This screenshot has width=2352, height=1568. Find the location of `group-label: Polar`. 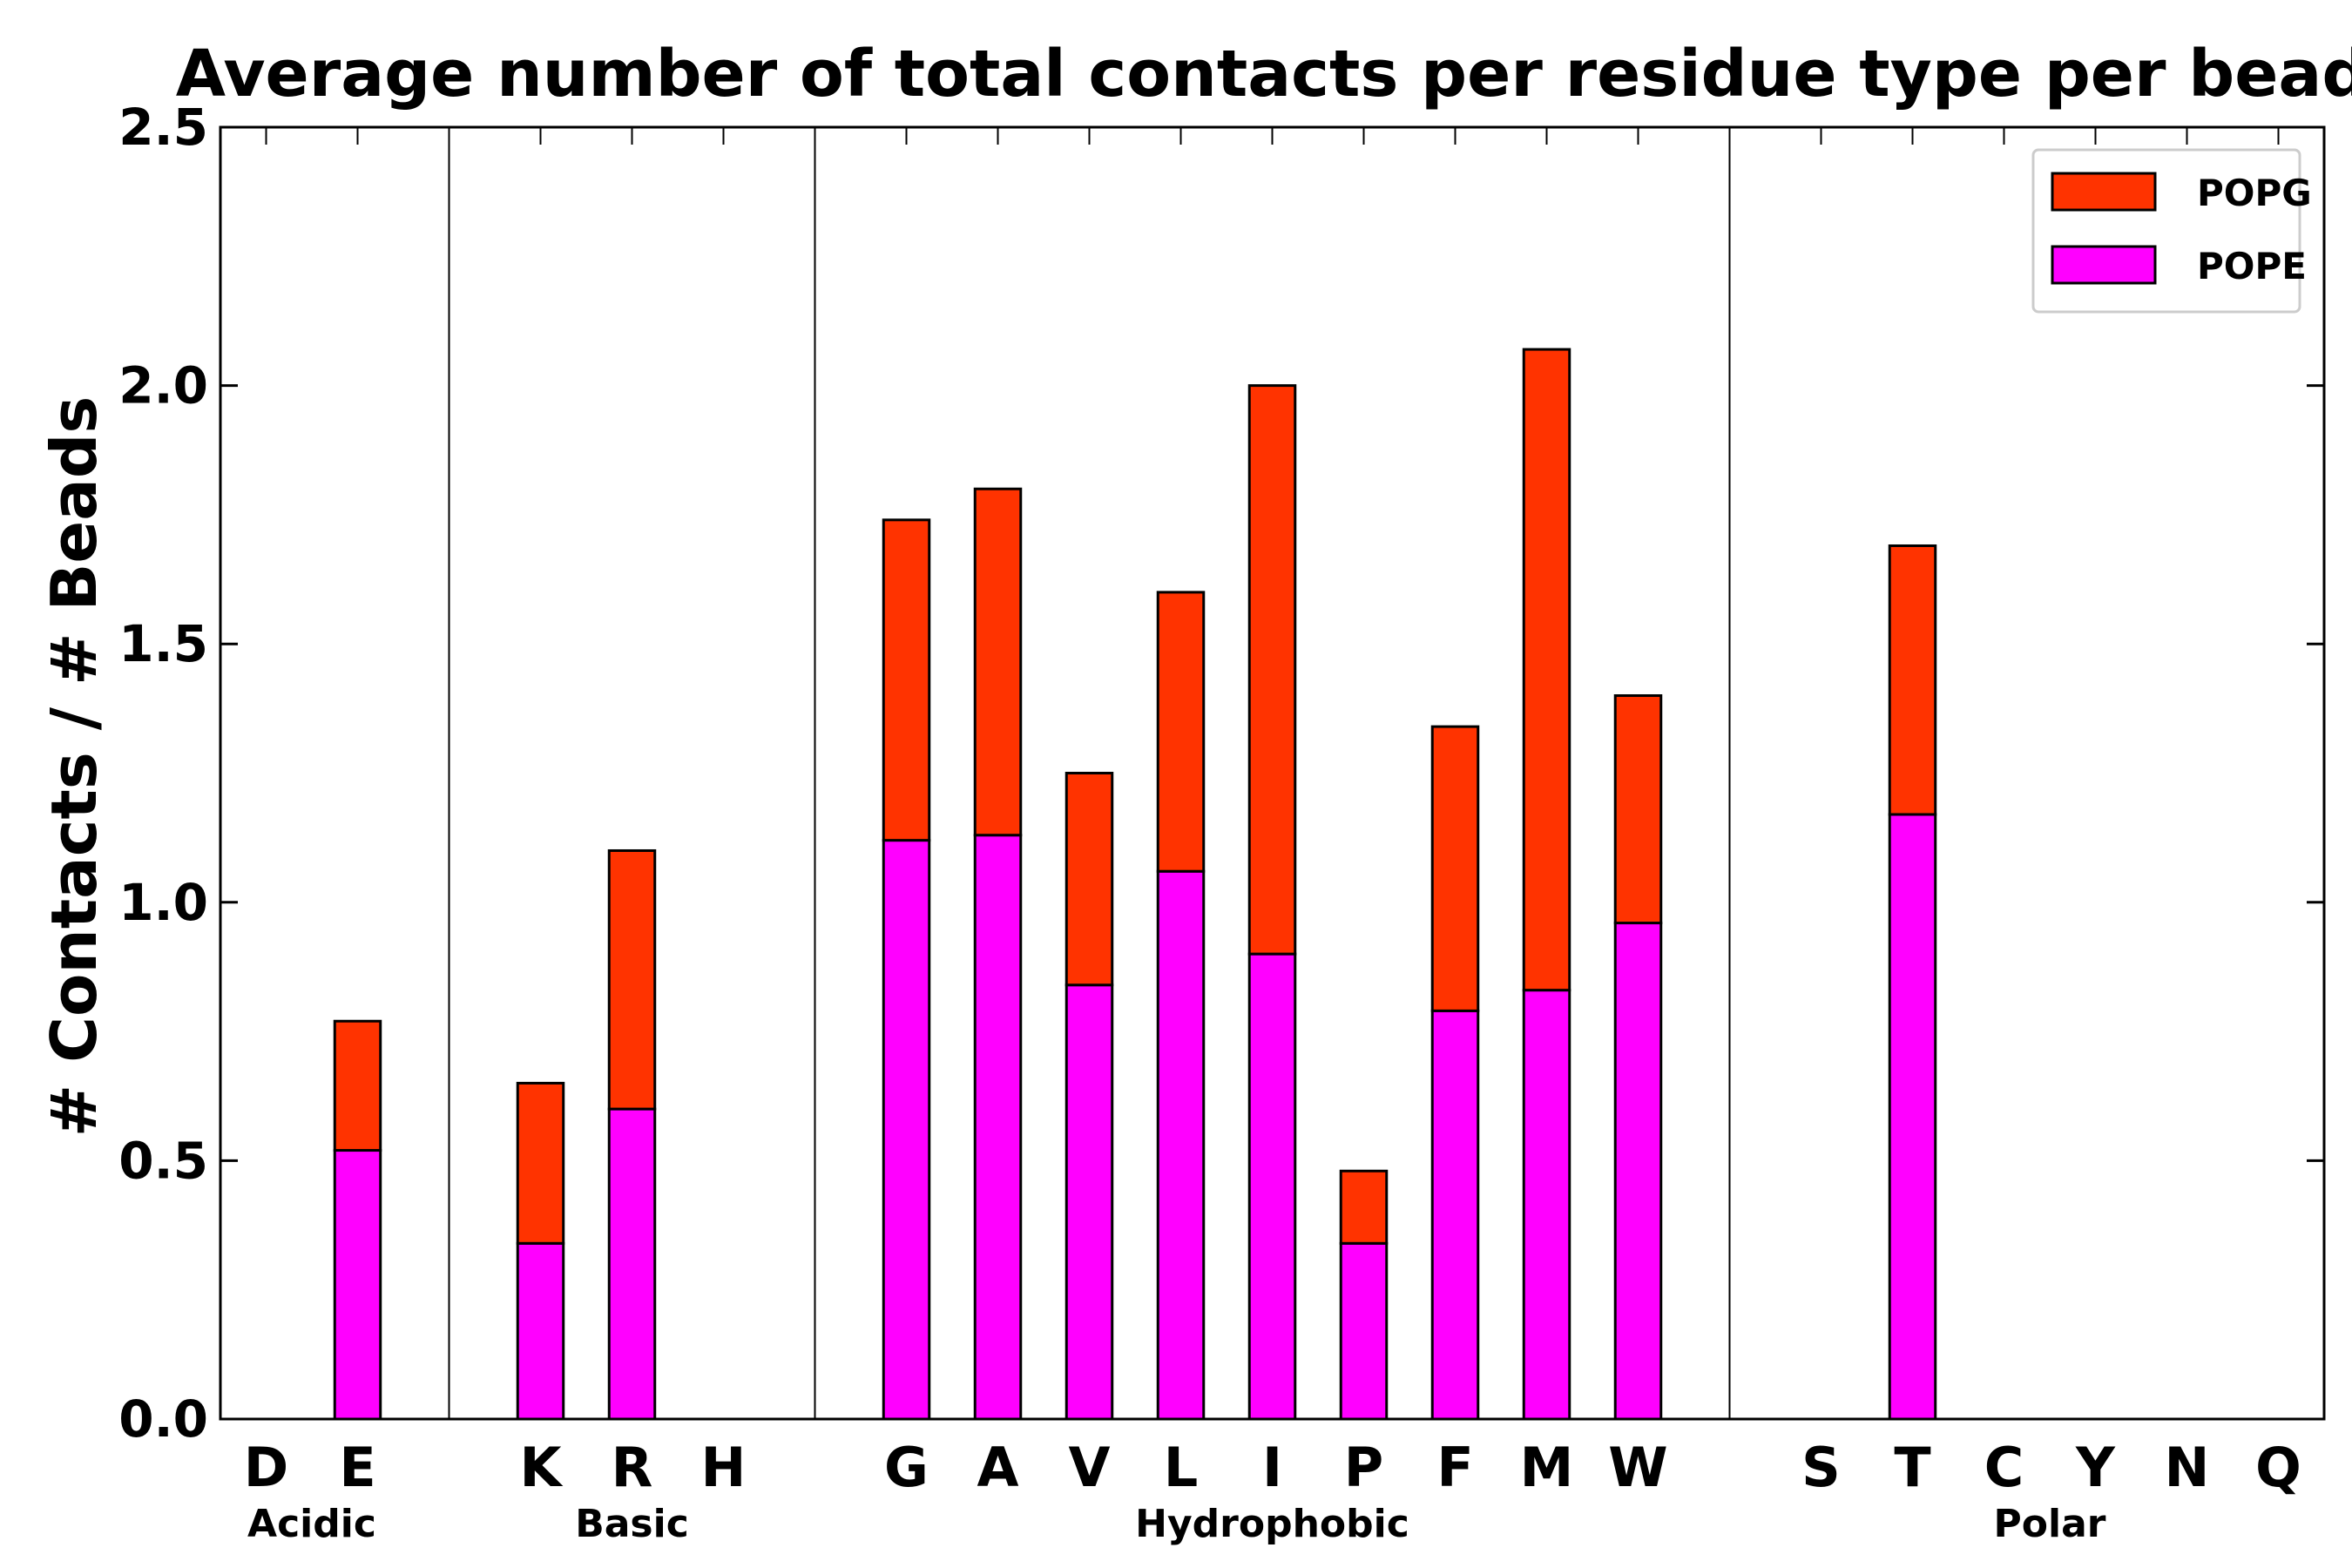

group-label: Polar is located at coordinates (2050, 1524).